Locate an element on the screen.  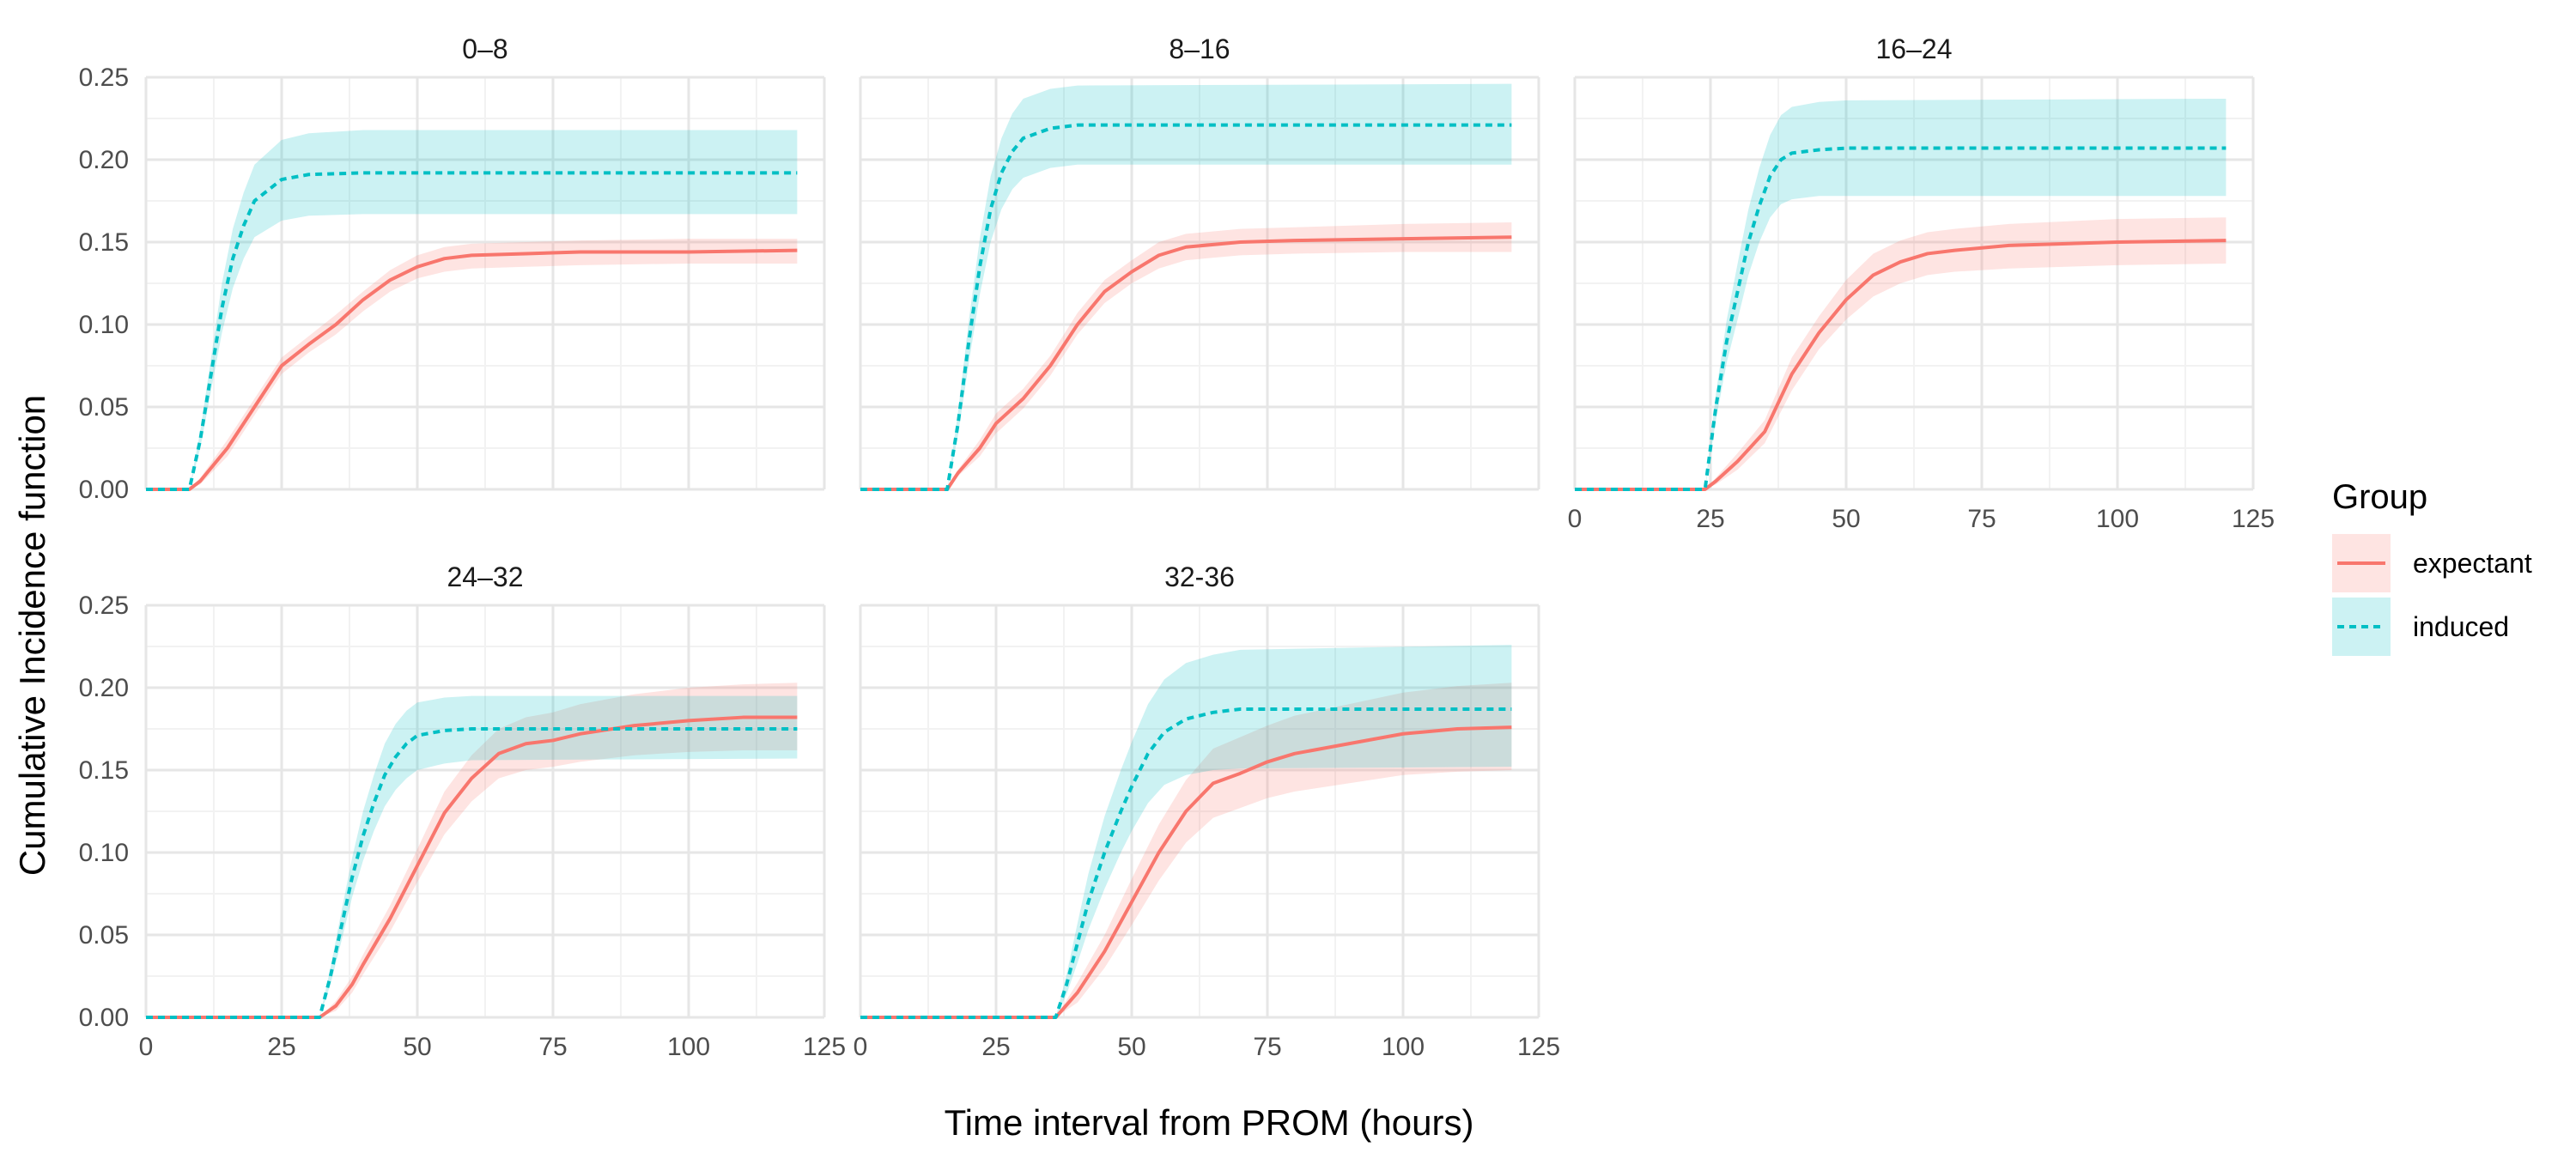
panel-1: 0–8 0.00 0.05 0.10 0.15 0.20 0.25 is located at coordinates (452, 268).